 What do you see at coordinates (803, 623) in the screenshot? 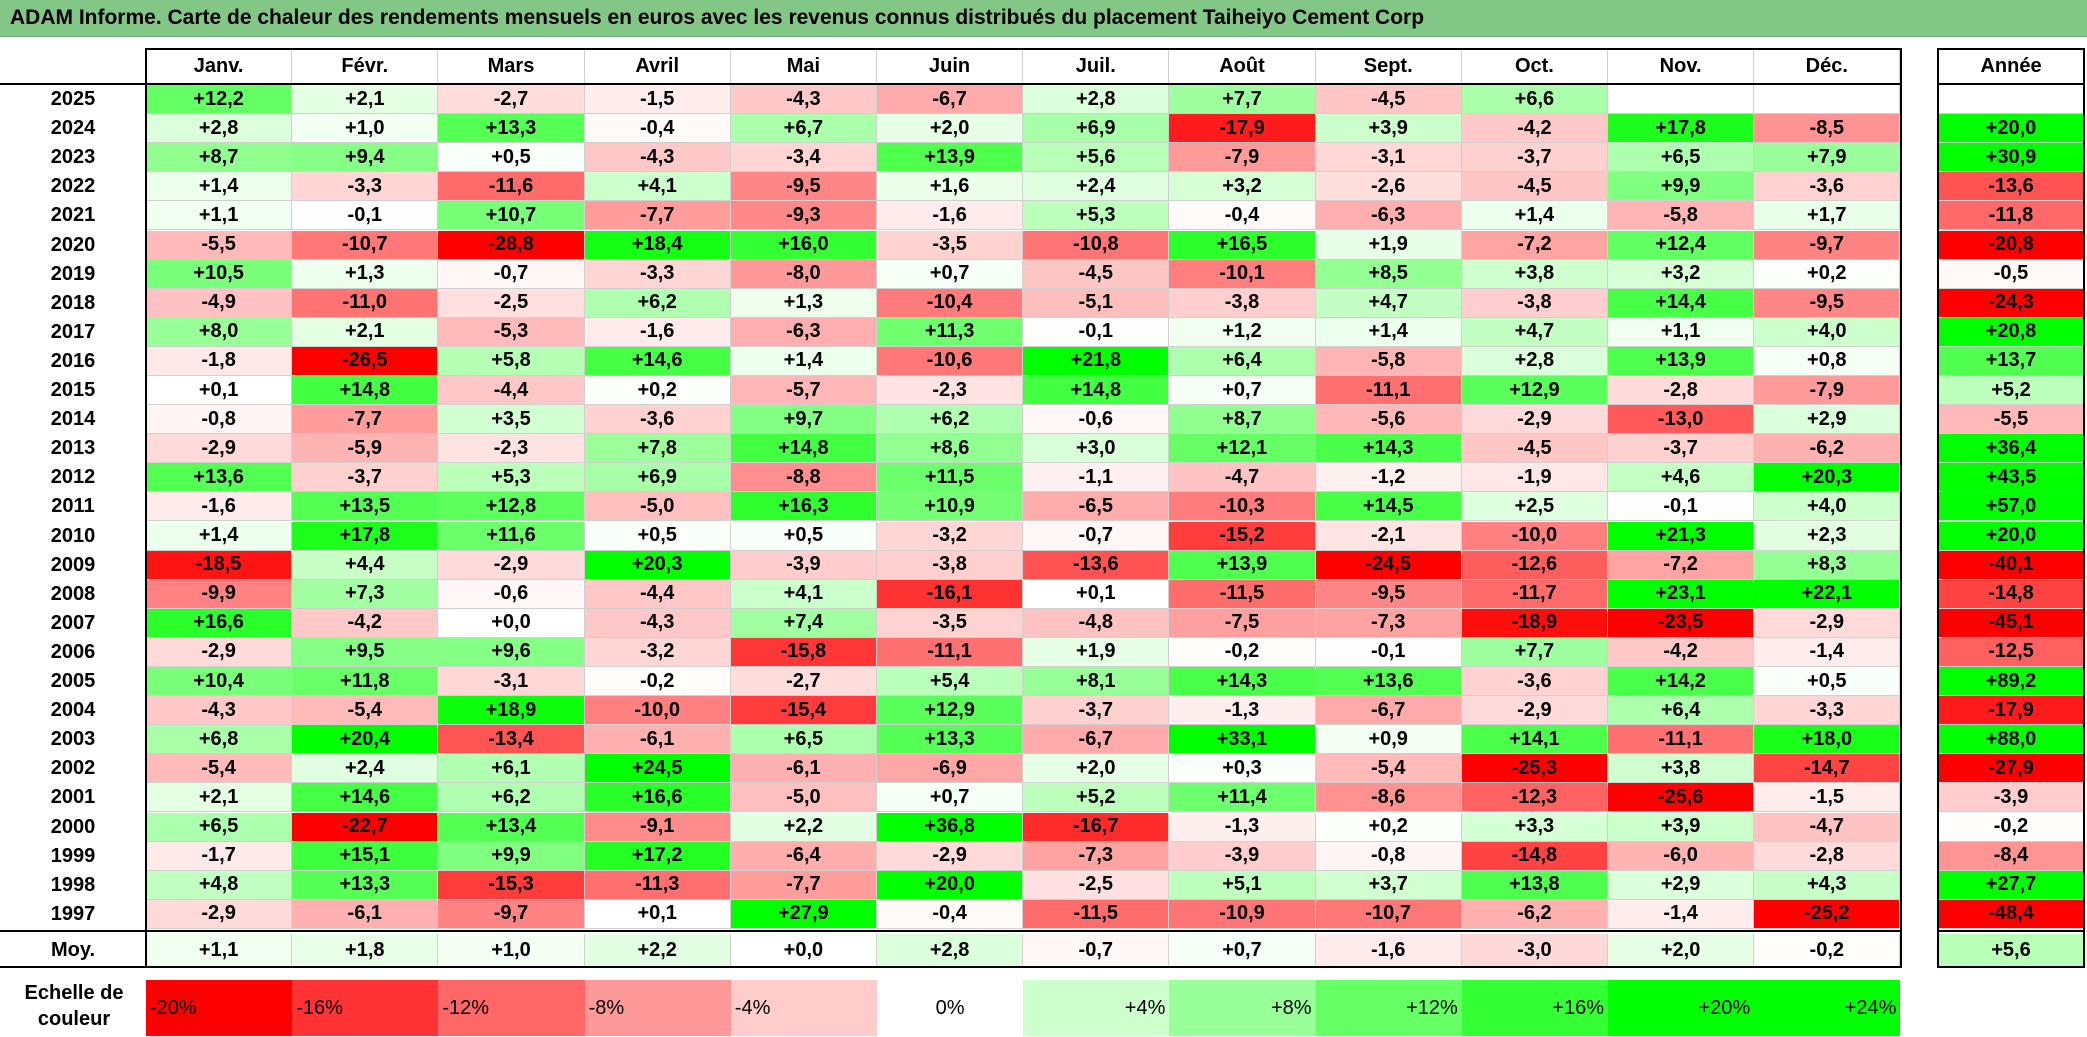
I see `heatmap-cell: +7,4` at bounding box center [803, 623].